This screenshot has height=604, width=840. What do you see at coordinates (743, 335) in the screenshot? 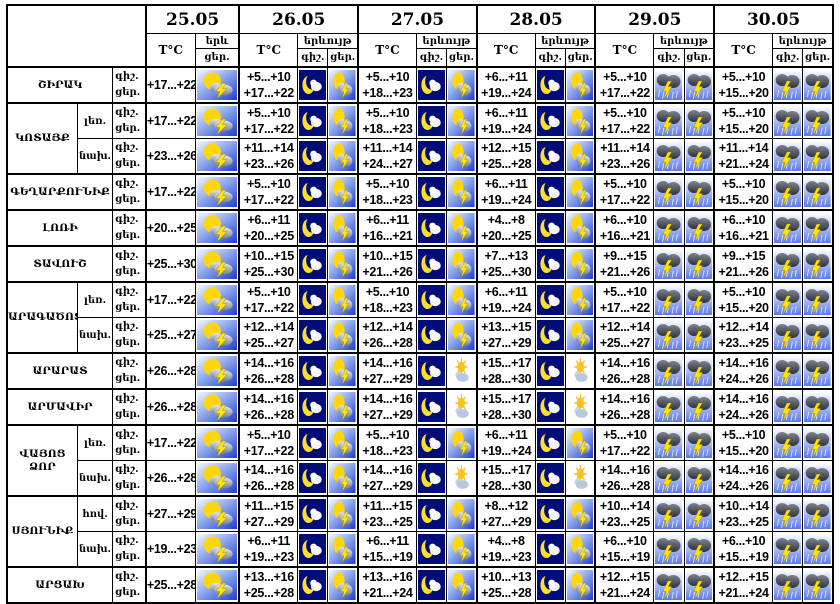
I see `temp-cell: +12...+14 +23...+25` at bounding box center [743, 335].